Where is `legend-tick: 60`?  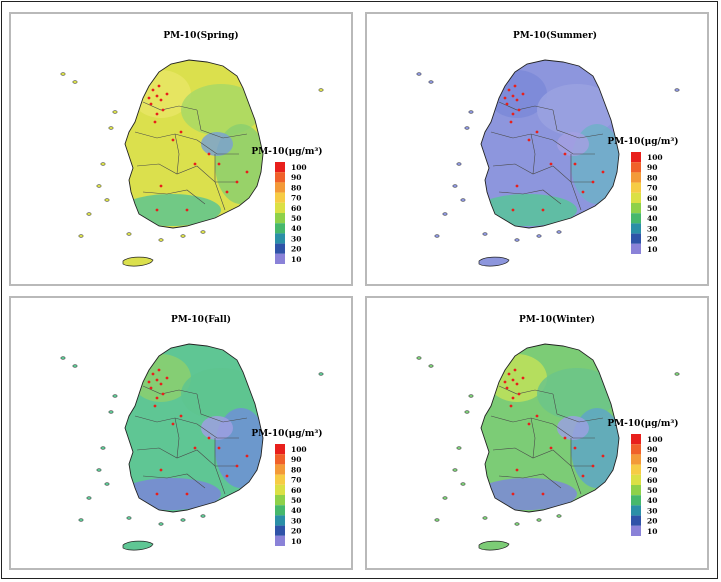
legend-tick: 60 is located at coordinates (296, 490).